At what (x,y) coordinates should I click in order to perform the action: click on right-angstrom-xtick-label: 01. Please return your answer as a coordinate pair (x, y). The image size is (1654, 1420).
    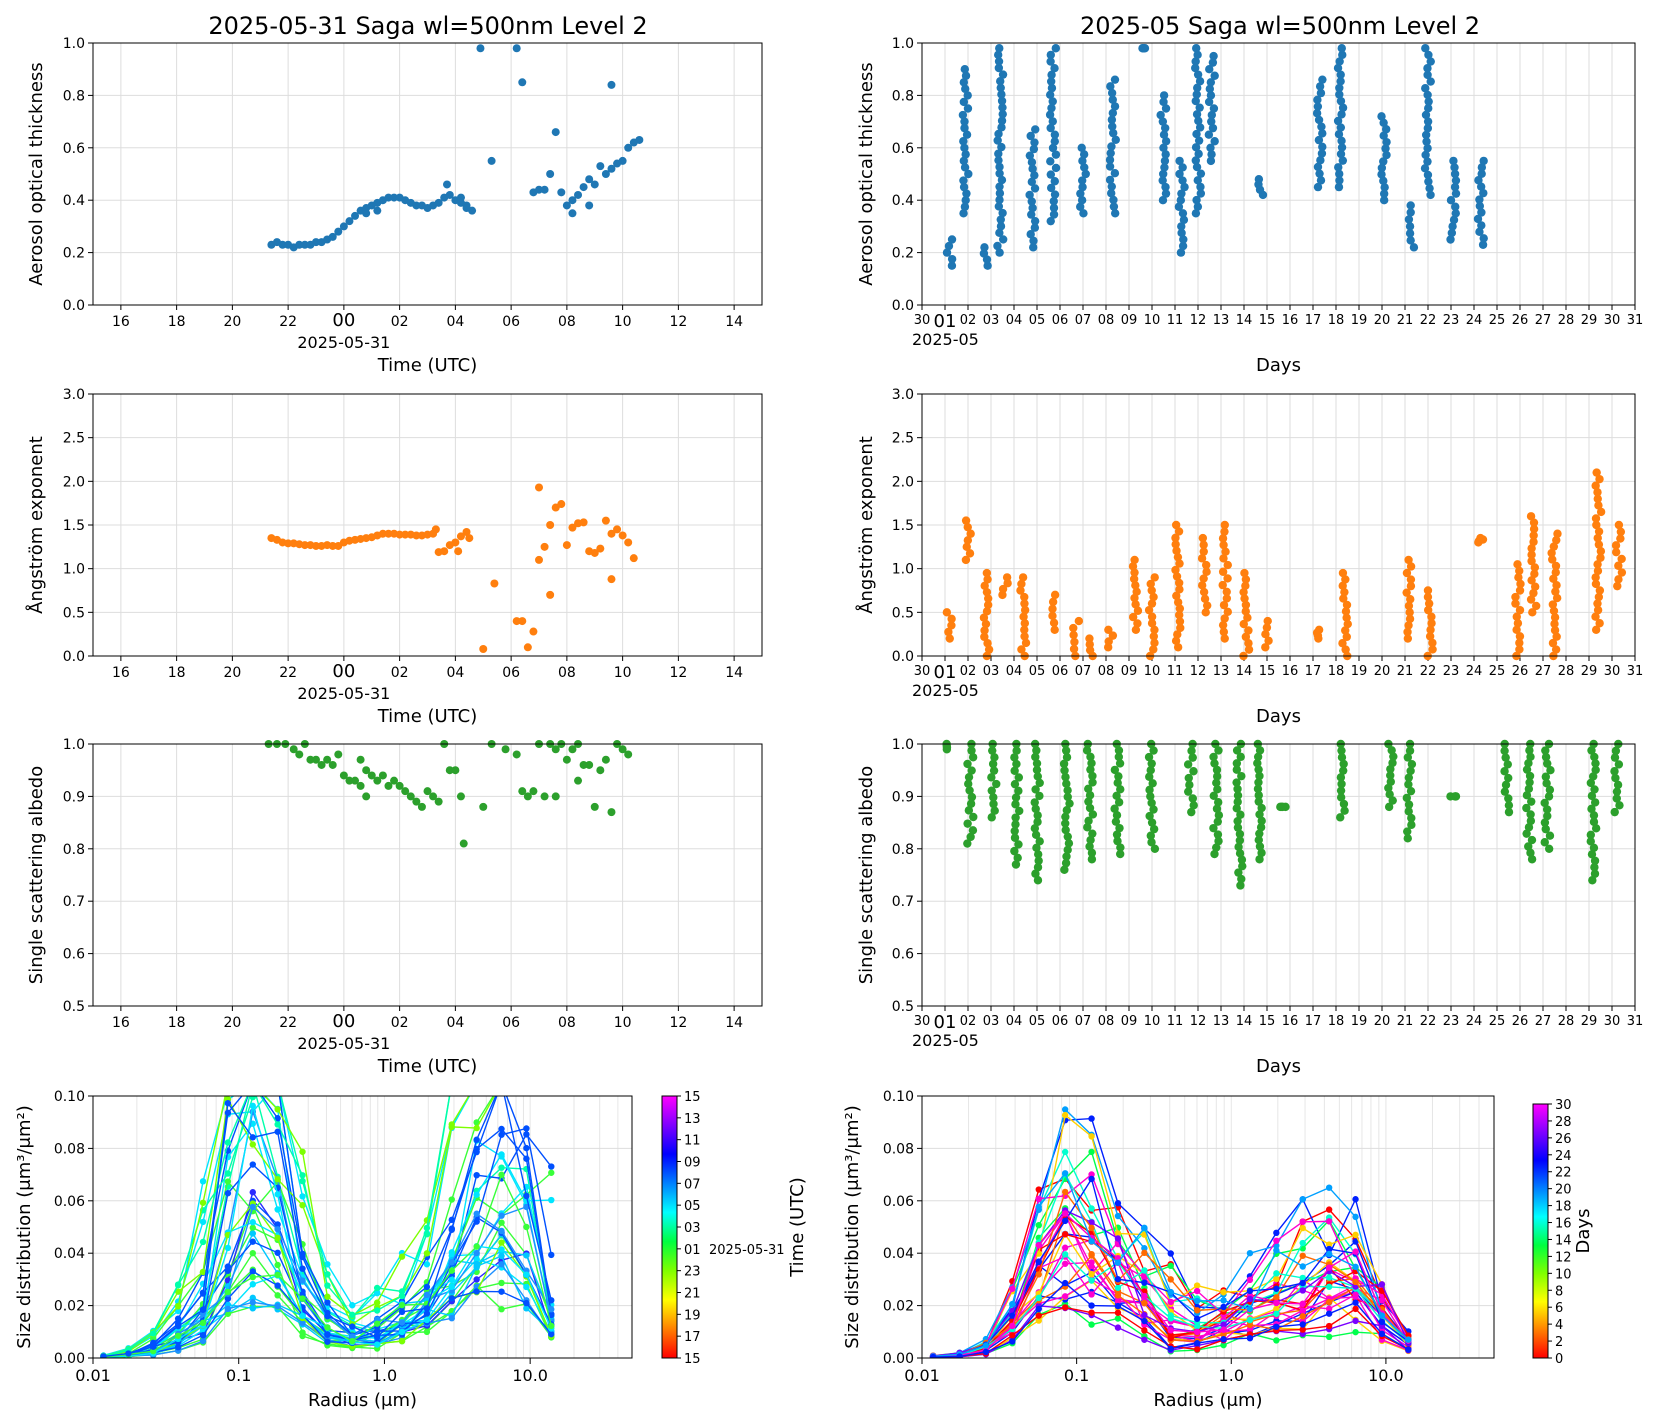
    Looking at the image, I should click on (945, 672).